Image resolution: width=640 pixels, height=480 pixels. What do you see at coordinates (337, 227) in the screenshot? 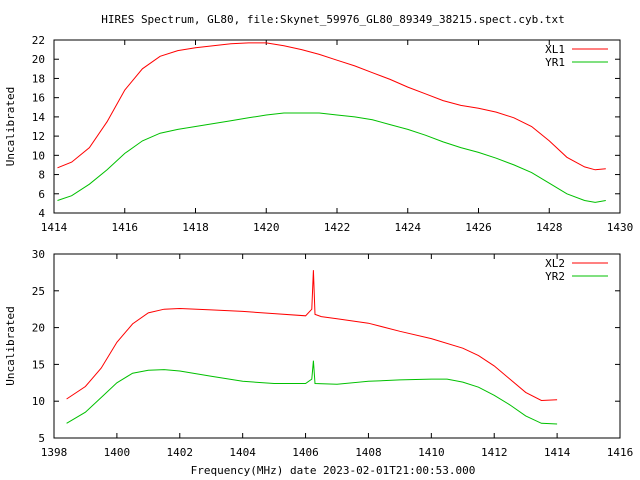
I see `x-tick-label: 1422` at bounding box center [337, 227].